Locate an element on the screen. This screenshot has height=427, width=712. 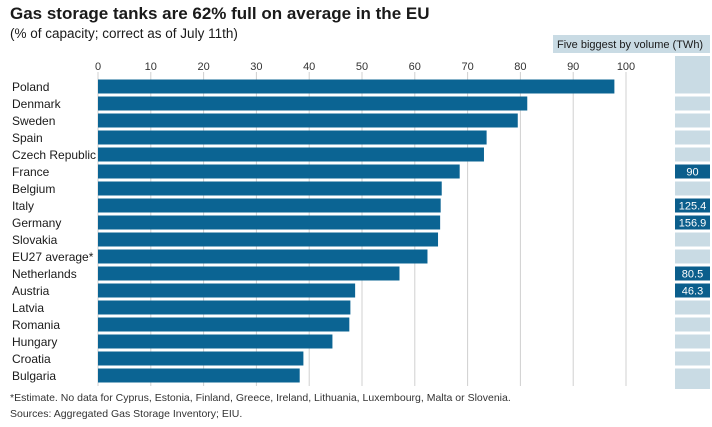
volume-label: 156.9 is located at coordinates (693, 224).